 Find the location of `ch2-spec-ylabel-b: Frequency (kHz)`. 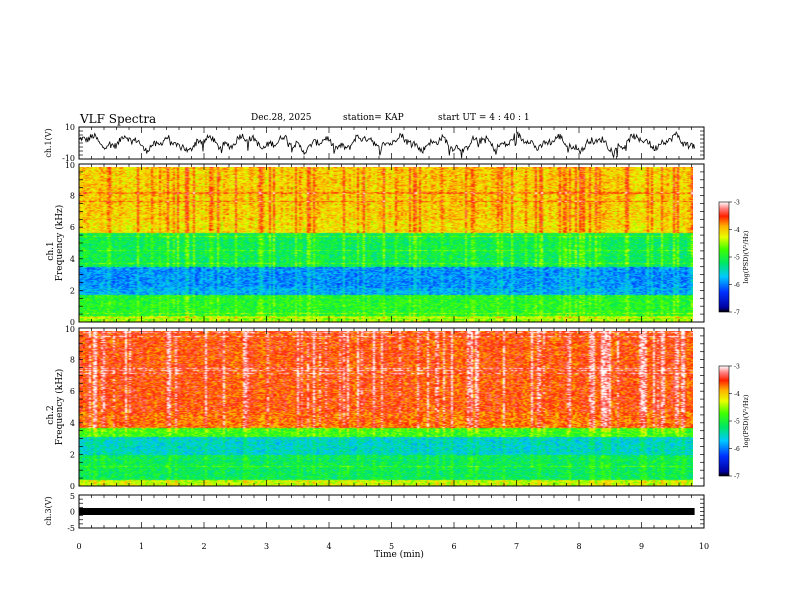

ch2-spec-ylabel-b: Frequency (kHz) is located at coordinates (59, 407).